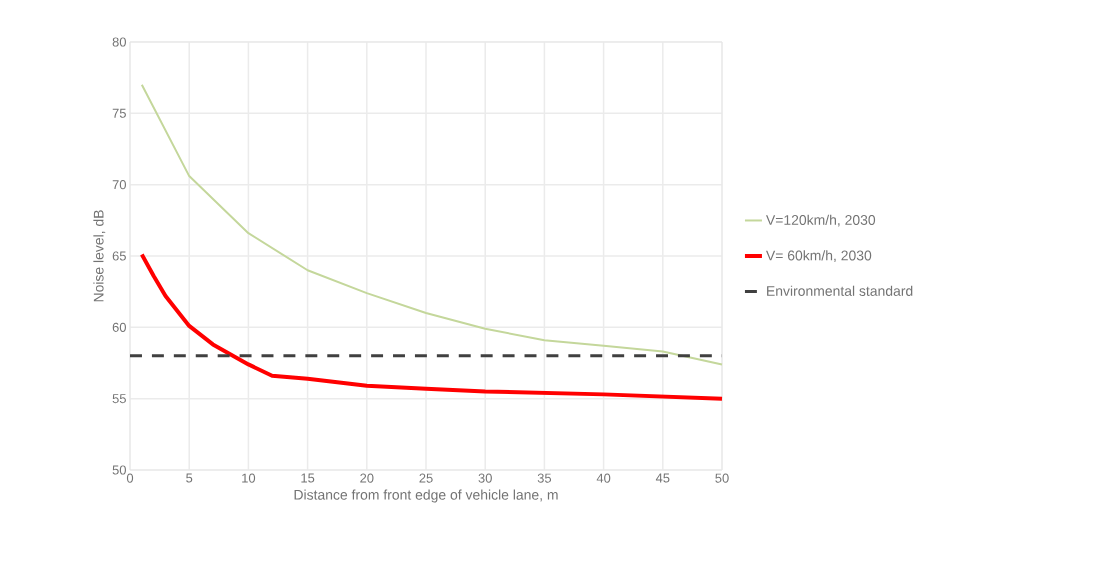  I want to click on y-tick-label: 50, so click(119, 470).